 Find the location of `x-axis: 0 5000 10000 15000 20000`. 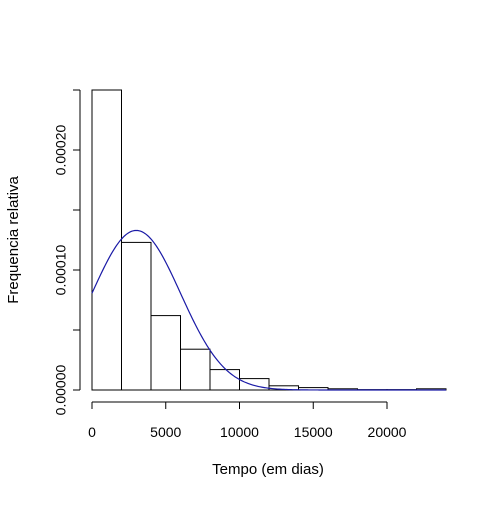

x-axis: 0 5000 10000 15000 20000 is located at coordinates (247, 421).